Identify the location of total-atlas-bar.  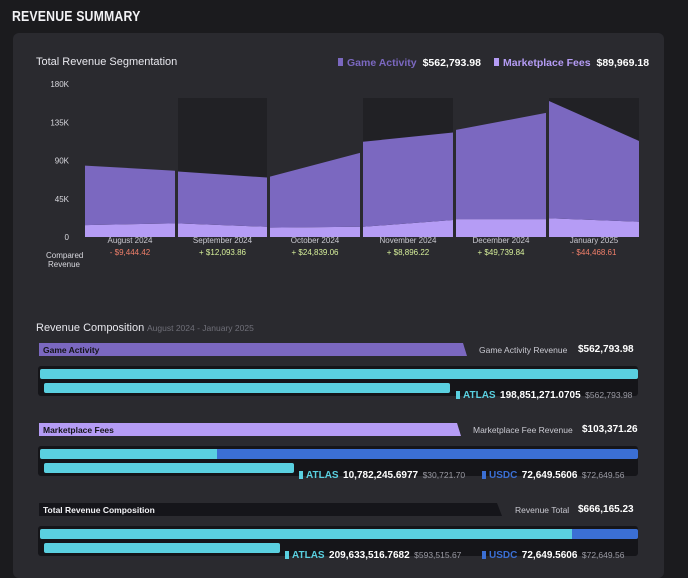
(306, 534).